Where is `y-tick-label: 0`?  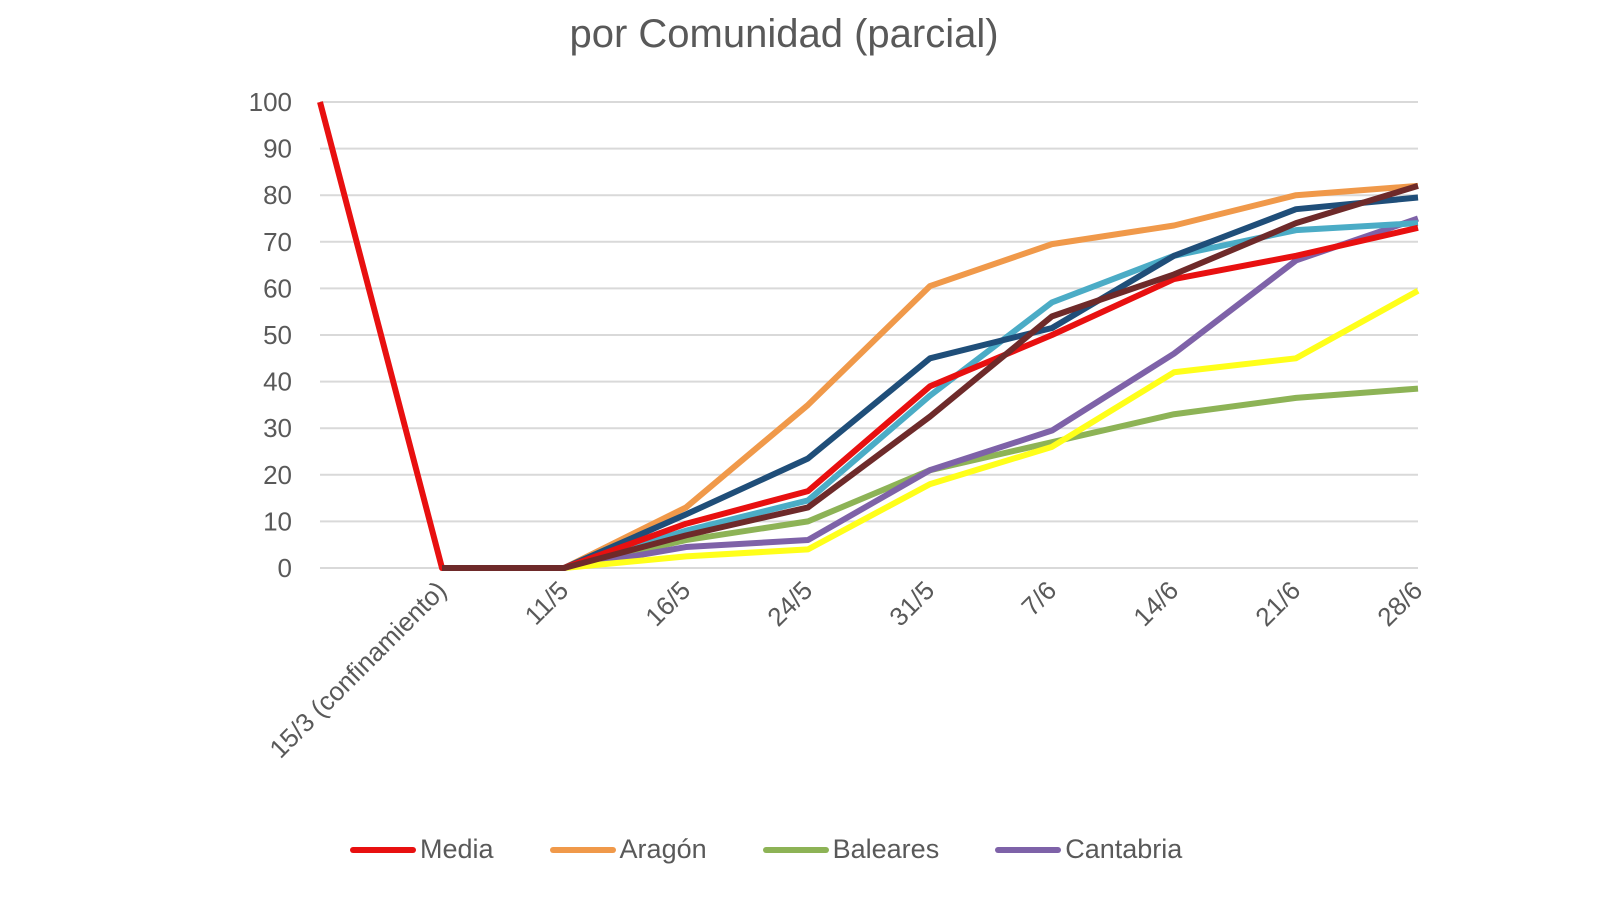 y-tick-label: 0 is located at coordinates (285, 568).